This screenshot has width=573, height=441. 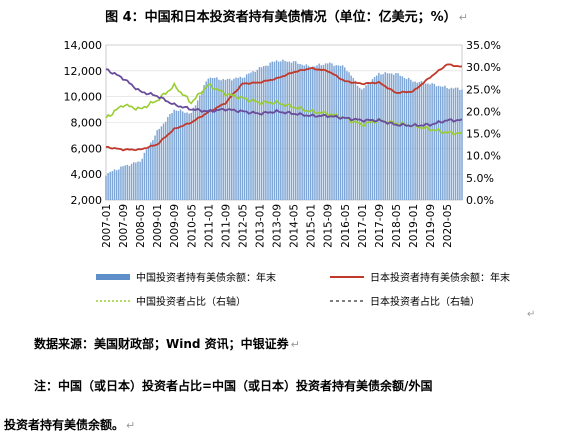 I want to click on y-left-tick-label: 10,000, so click(x=83, y=97).